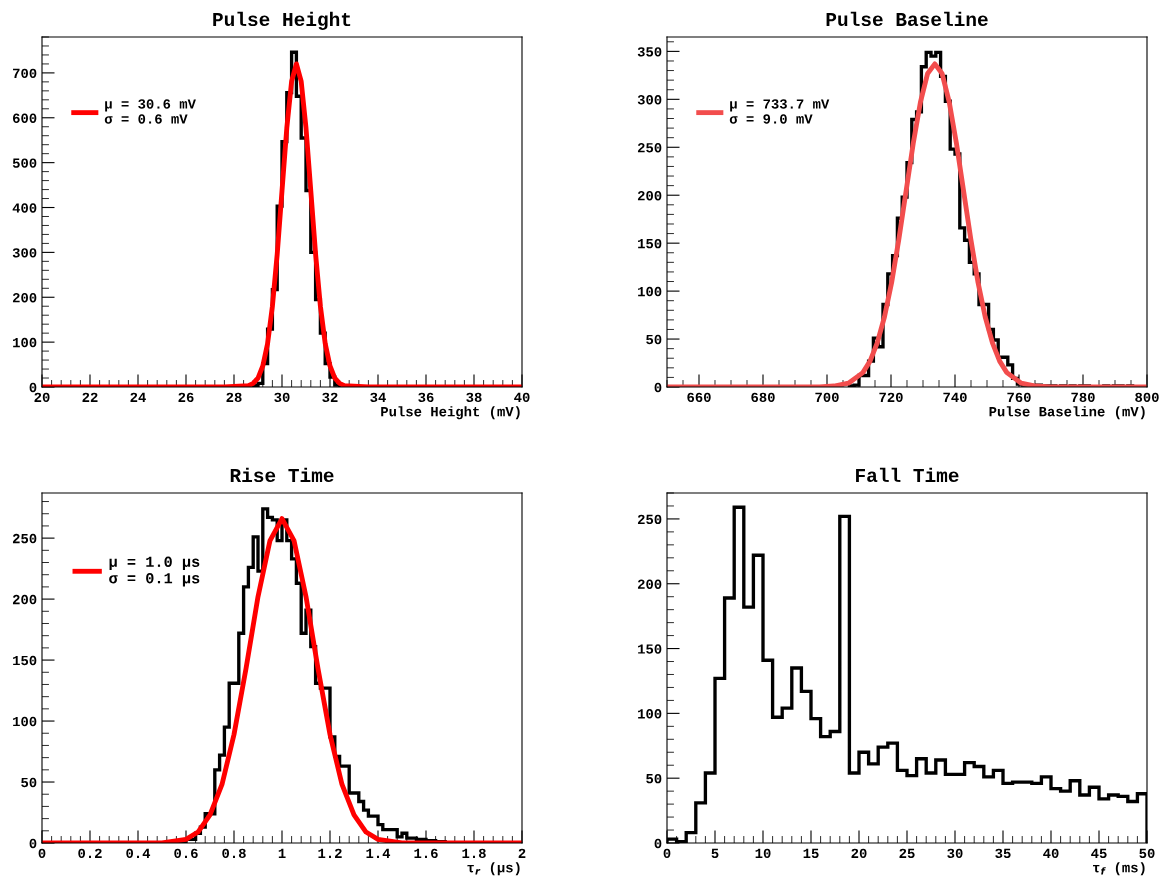 The width and height of the screenshot is (1164, 881). What do you see at coordinates (1147, 853) in the screenshot?
I see `x-tick-label: 50` at bounding box center [1147, 853].